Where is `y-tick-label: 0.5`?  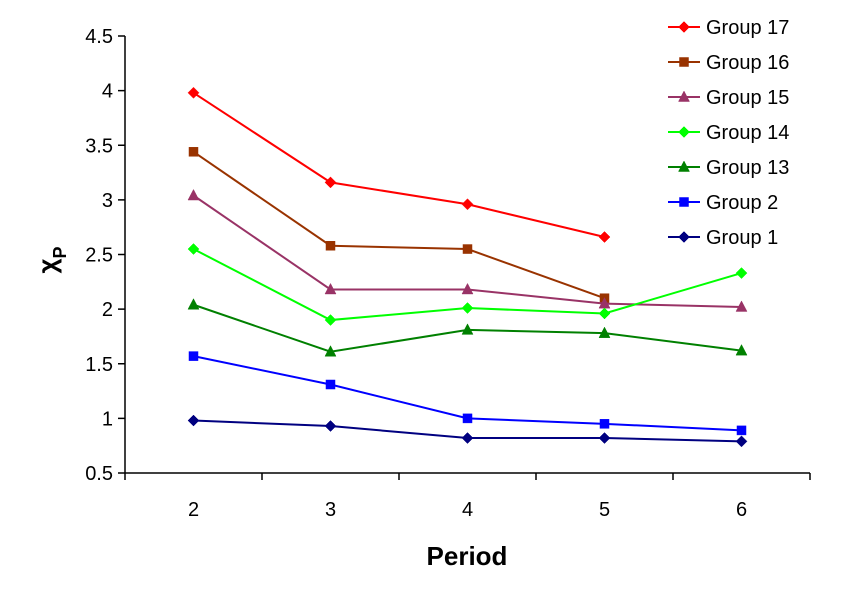 y-tick-label: 0.5 is located at coordinates (99, 474).